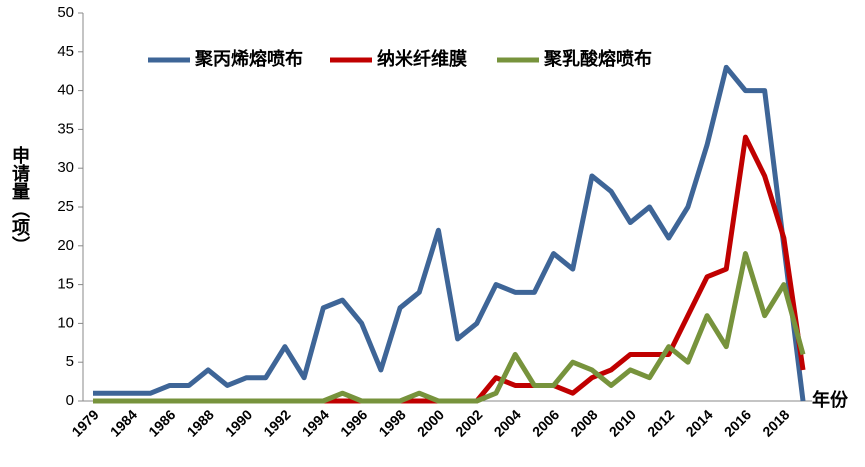 Image resolution: width=865 pixels, height=467 pixels. Describe the element at coordinates (737, 422) in the screenshot. I see `x-tick-label: 2016` at that location.